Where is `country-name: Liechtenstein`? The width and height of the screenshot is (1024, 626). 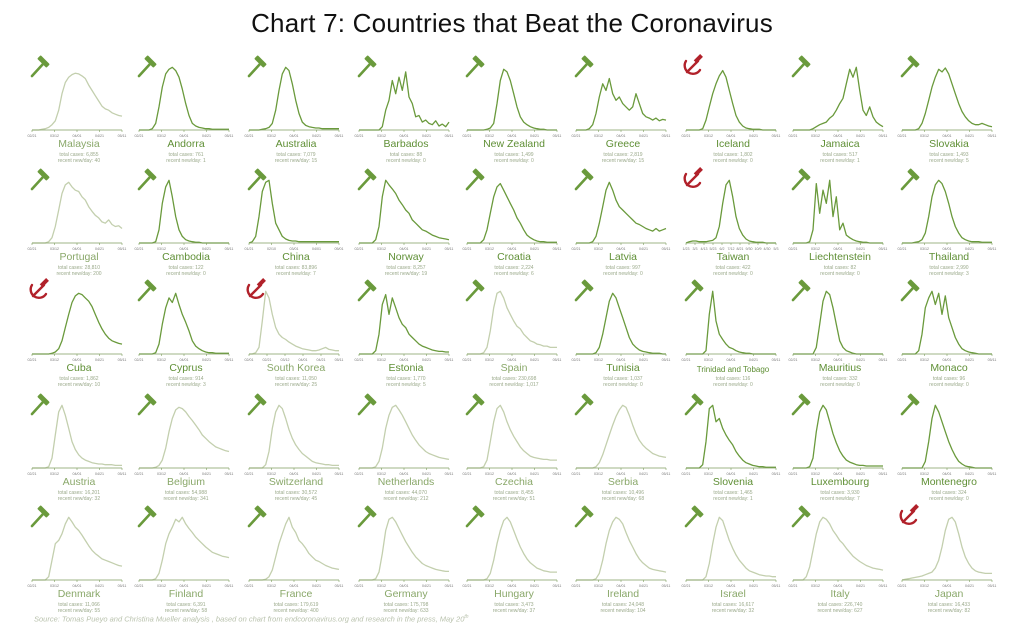 country-name: Liechtenstein is located at coordinates (840, 257).